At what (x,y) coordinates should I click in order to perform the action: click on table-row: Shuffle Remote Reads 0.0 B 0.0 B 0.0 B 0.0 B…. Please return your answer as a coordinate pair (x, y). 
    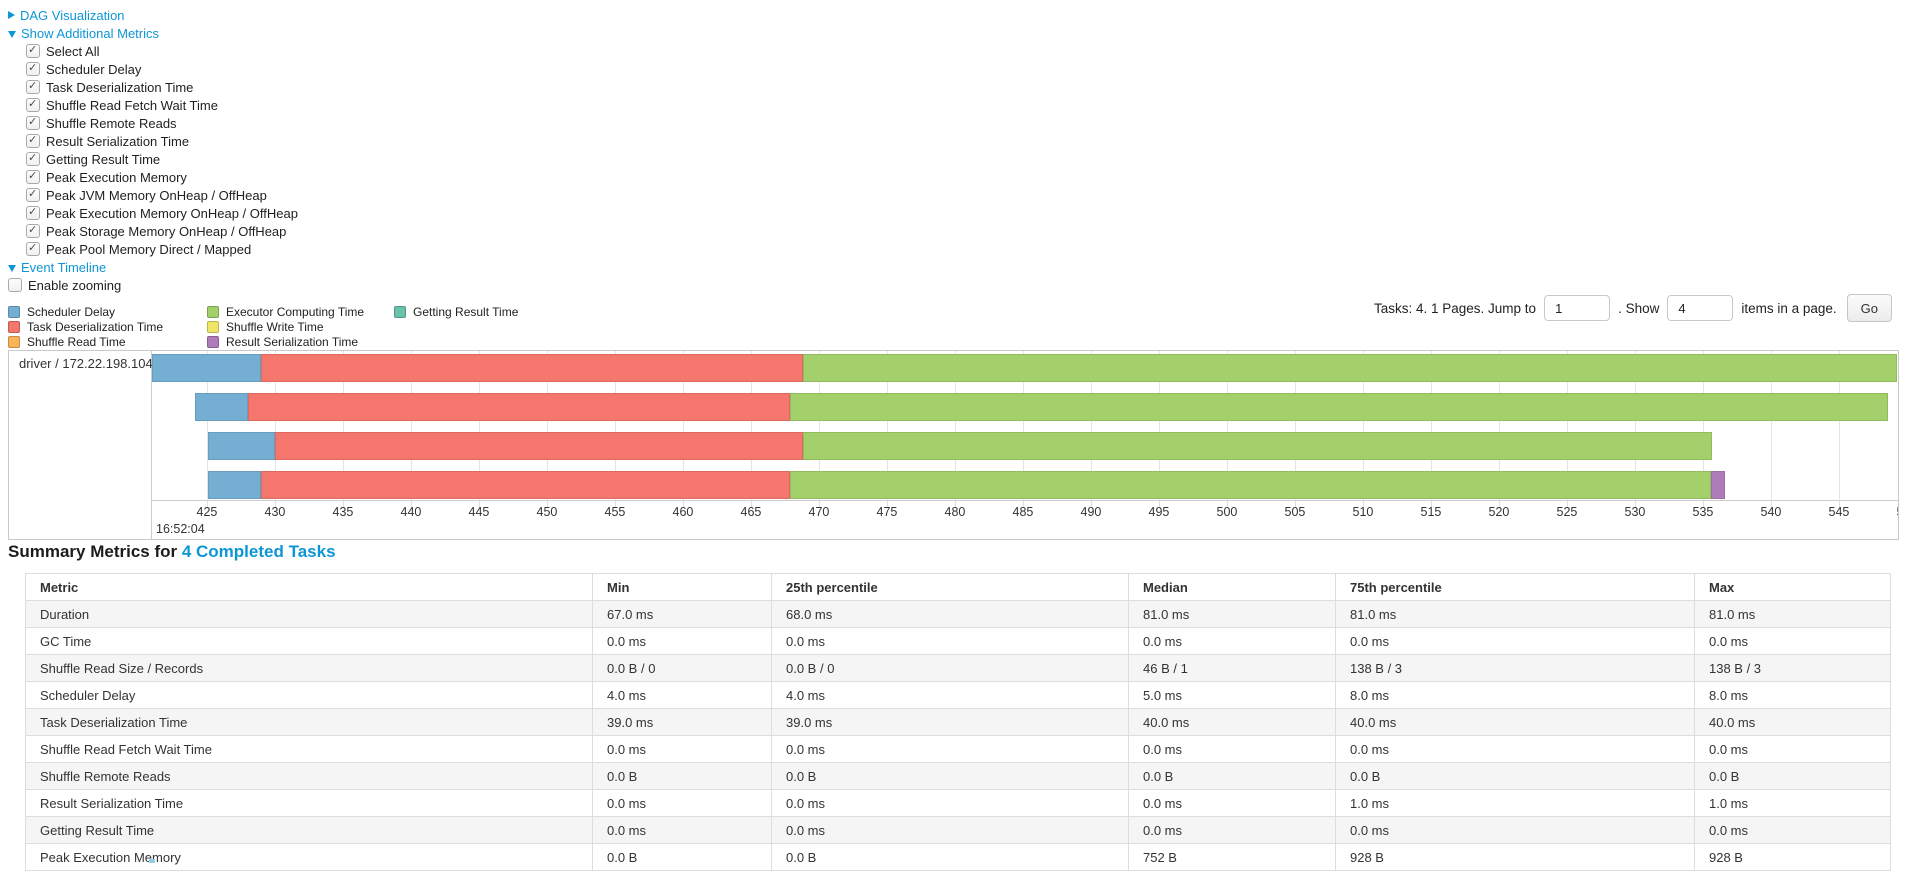
    Looking at the image, I should click on (958, 776).